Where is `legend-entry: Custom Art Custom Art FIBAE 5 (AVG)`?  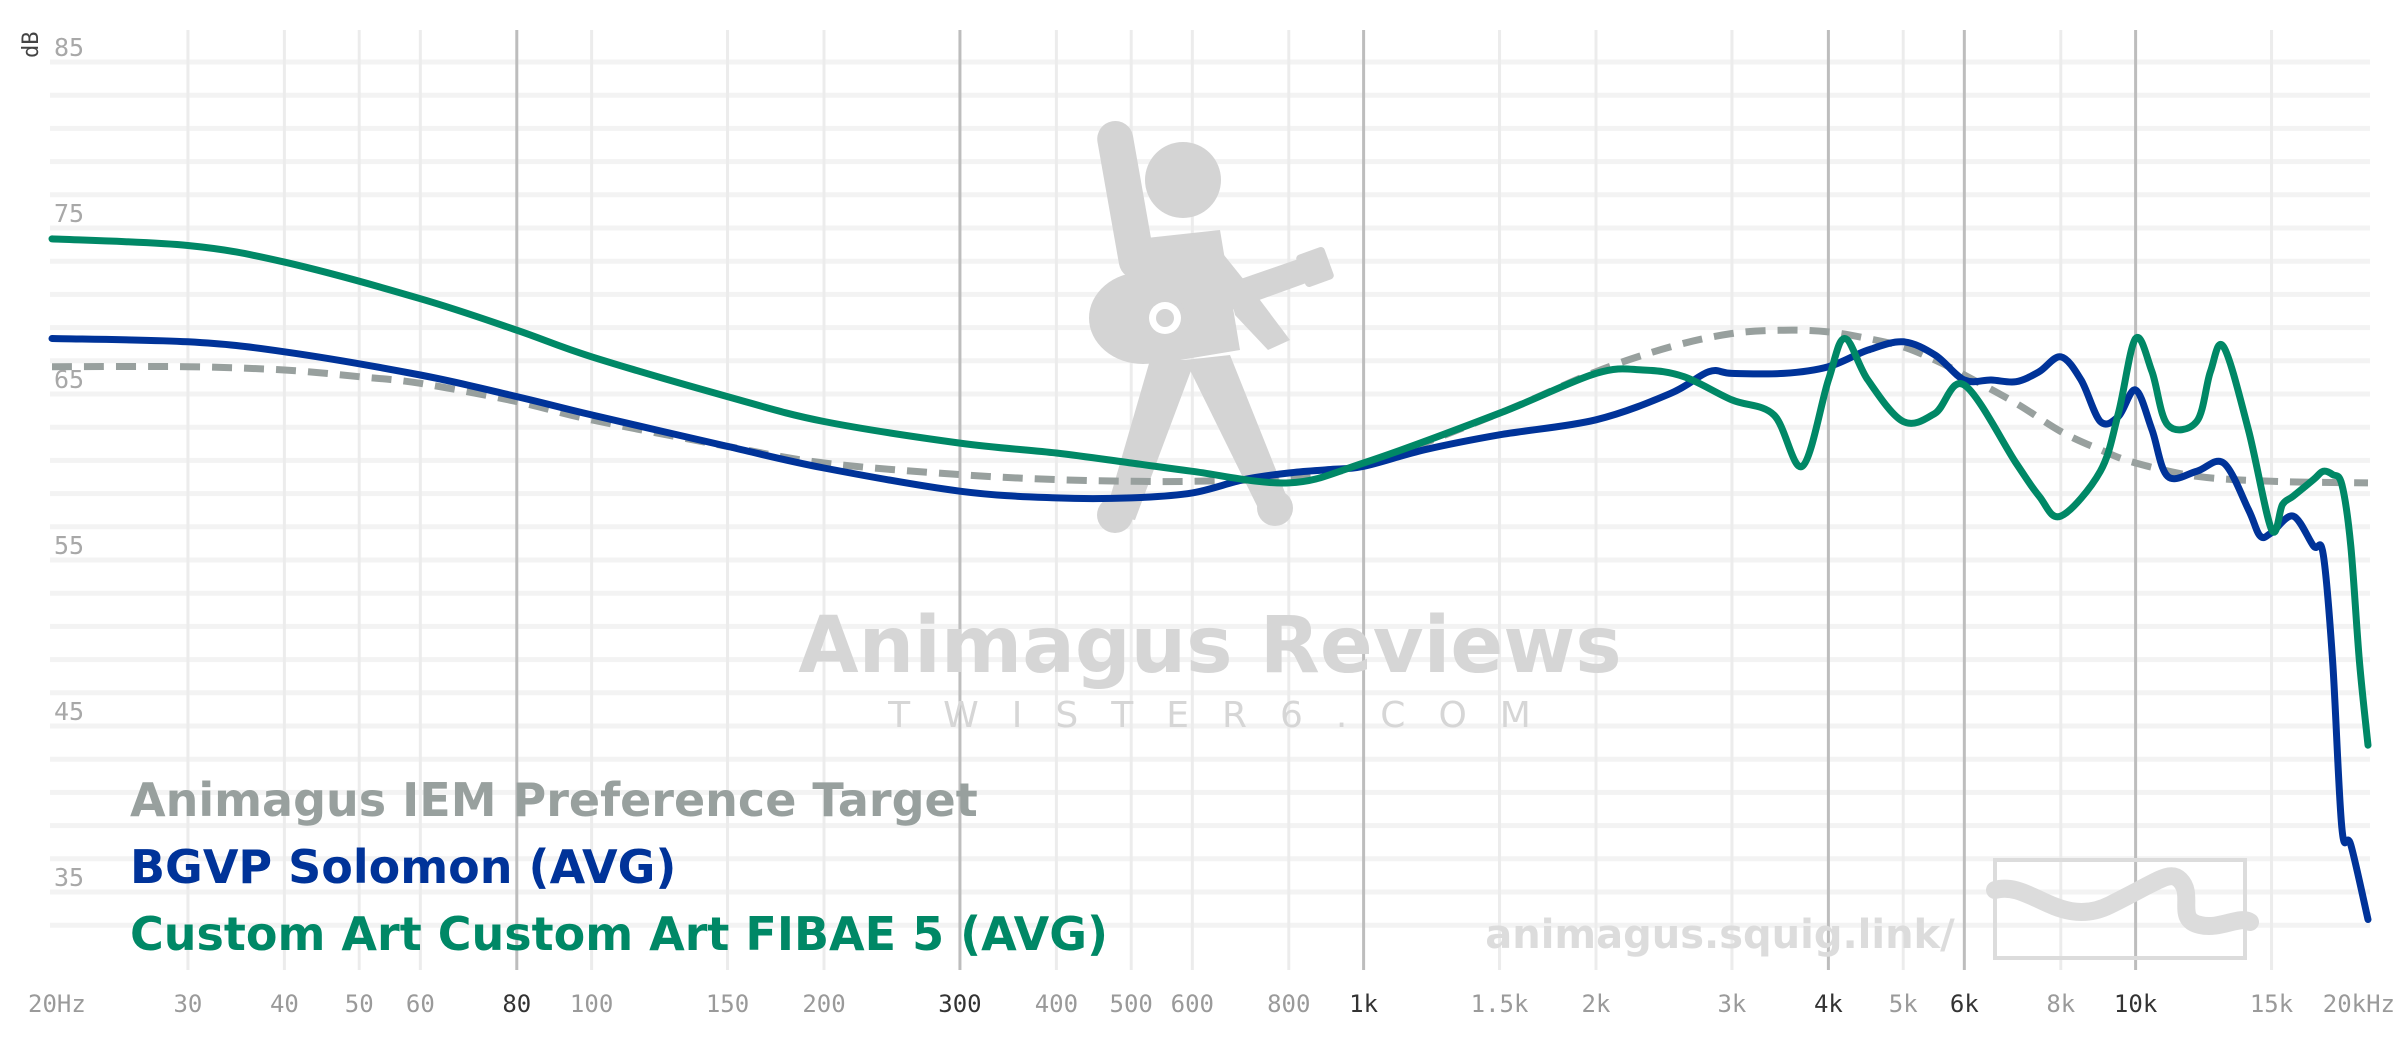
legend-entry: Custom Art Custom Art FIBAE 5 (AVG) is located at coordinates (619, 934).